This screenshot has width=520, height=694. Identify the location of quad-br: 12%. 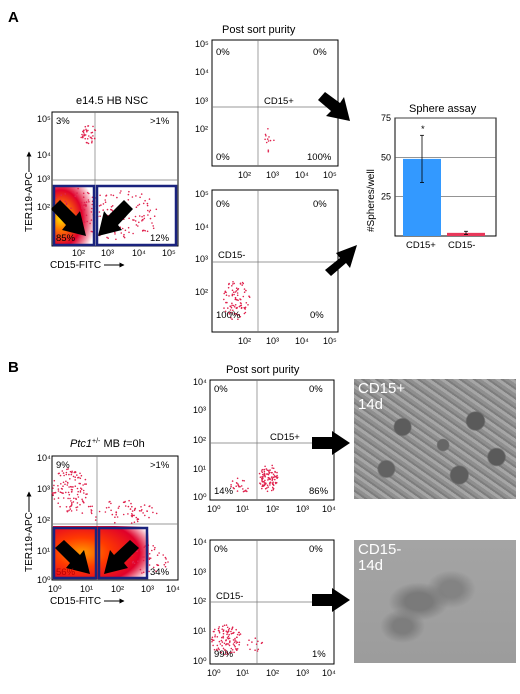
(160, 238).